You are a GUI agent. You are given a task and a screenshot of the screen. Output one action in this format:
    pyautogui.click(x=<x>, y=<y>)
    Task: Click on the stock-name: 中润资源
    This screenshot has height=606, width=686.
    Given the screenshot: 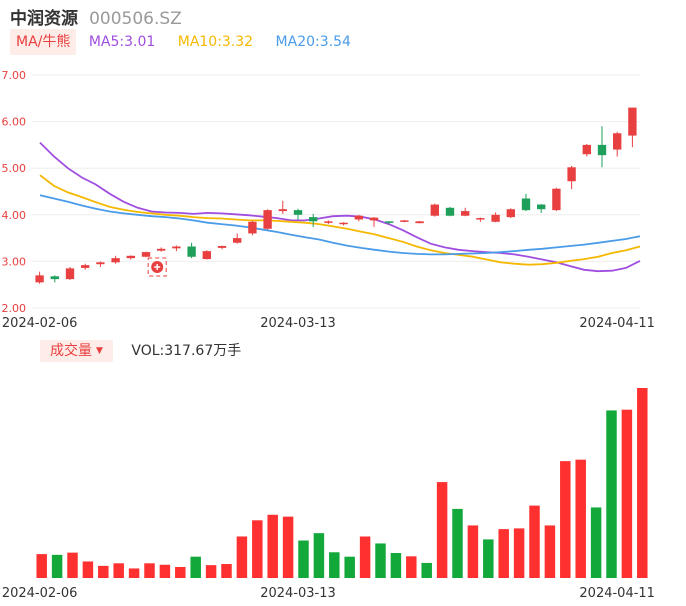 What is the action you would take?
    pyautogui.click(x=44, y=19)
    